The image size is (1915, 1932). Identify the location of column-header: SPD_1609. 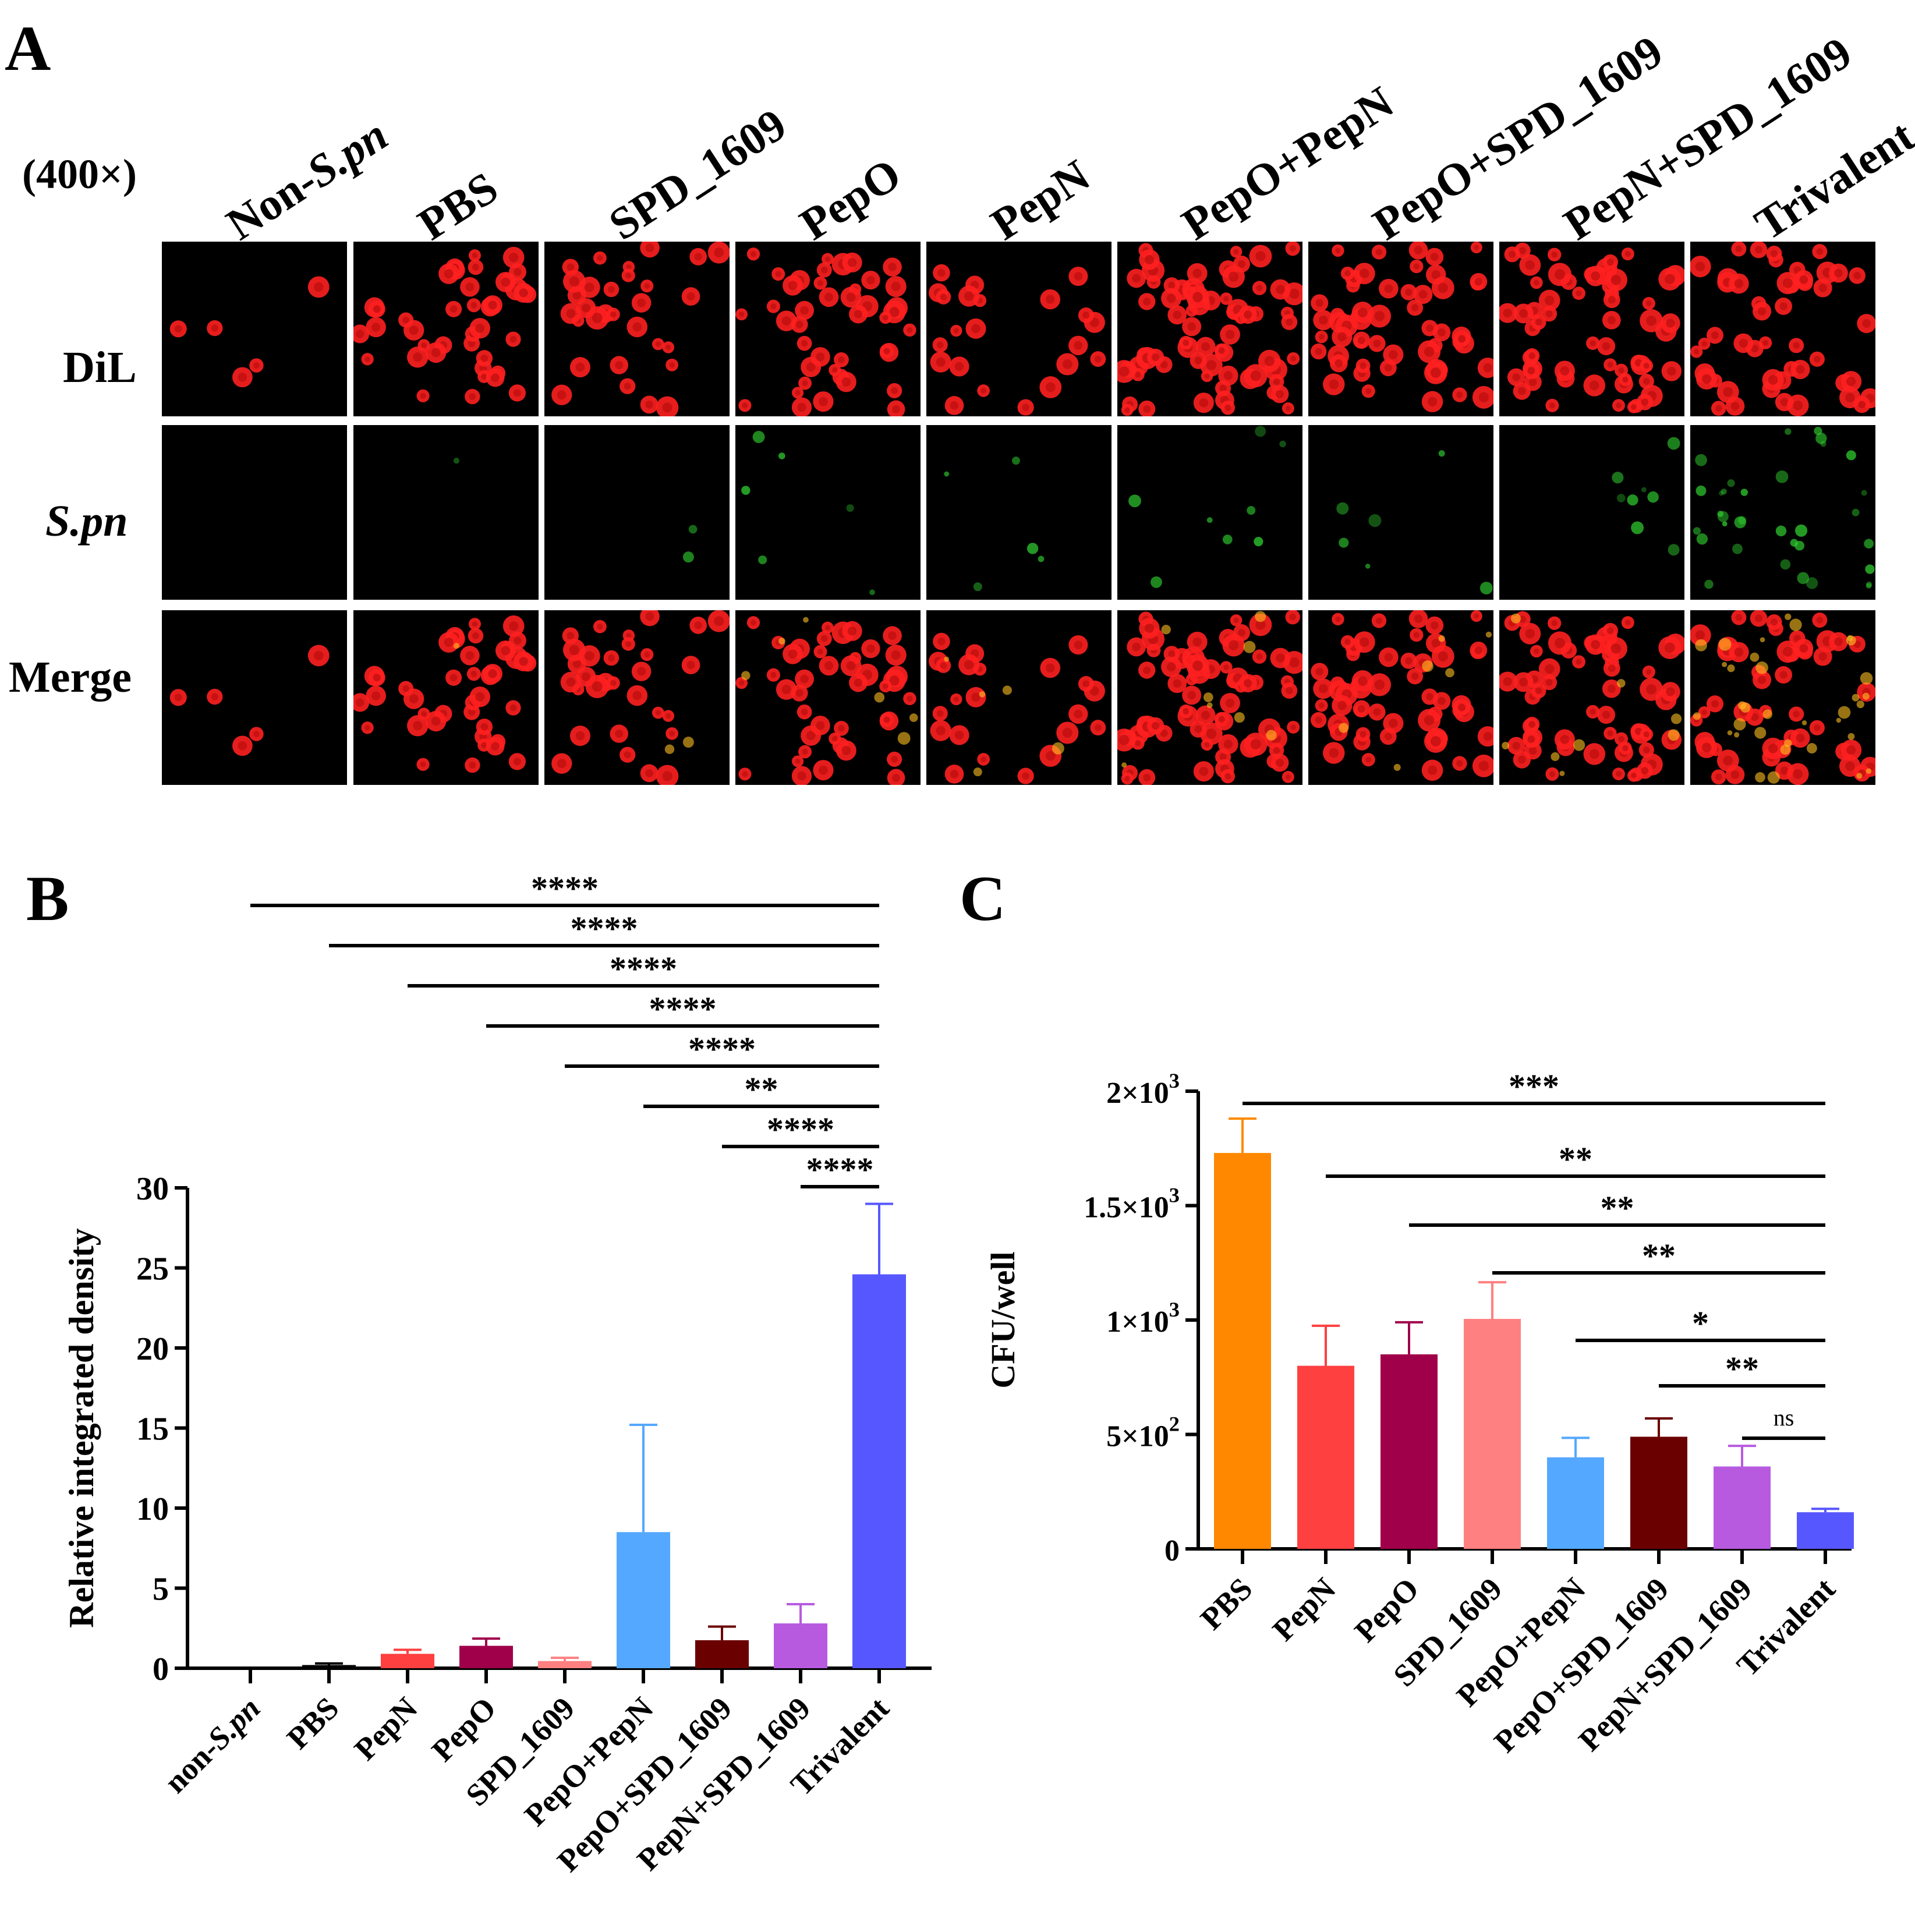
(697, 175).